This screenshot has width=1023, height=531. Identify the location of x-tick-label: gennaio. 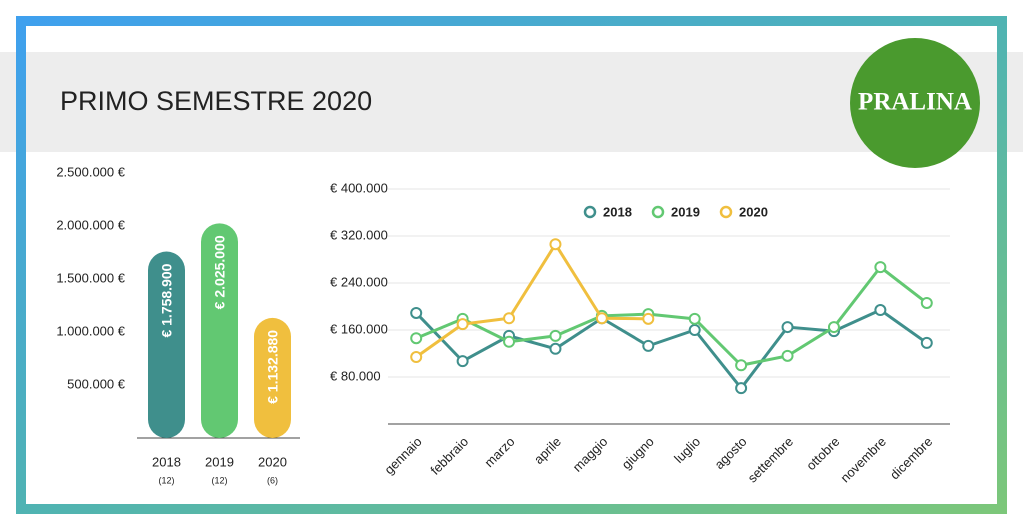
(402, 455).